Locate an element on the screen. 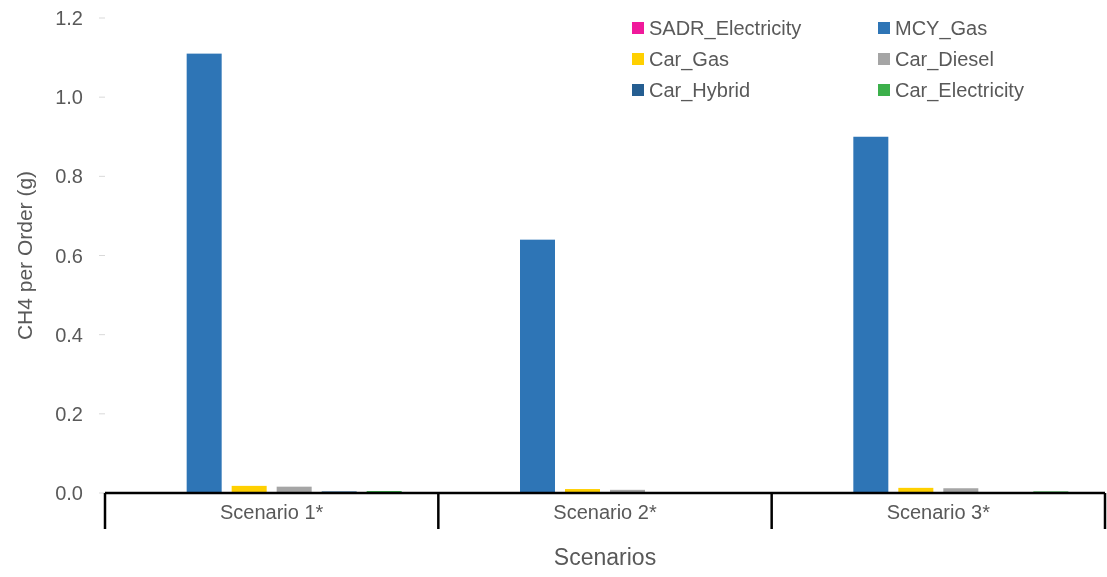  x-tick-label: Scenario 2* is located at coordinates (605, 512).